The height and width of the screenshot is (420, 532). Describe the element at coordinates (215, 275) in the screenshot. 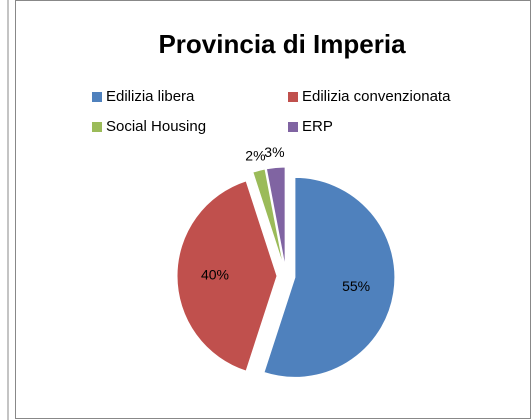

I see `data-label: 40%` at that location.